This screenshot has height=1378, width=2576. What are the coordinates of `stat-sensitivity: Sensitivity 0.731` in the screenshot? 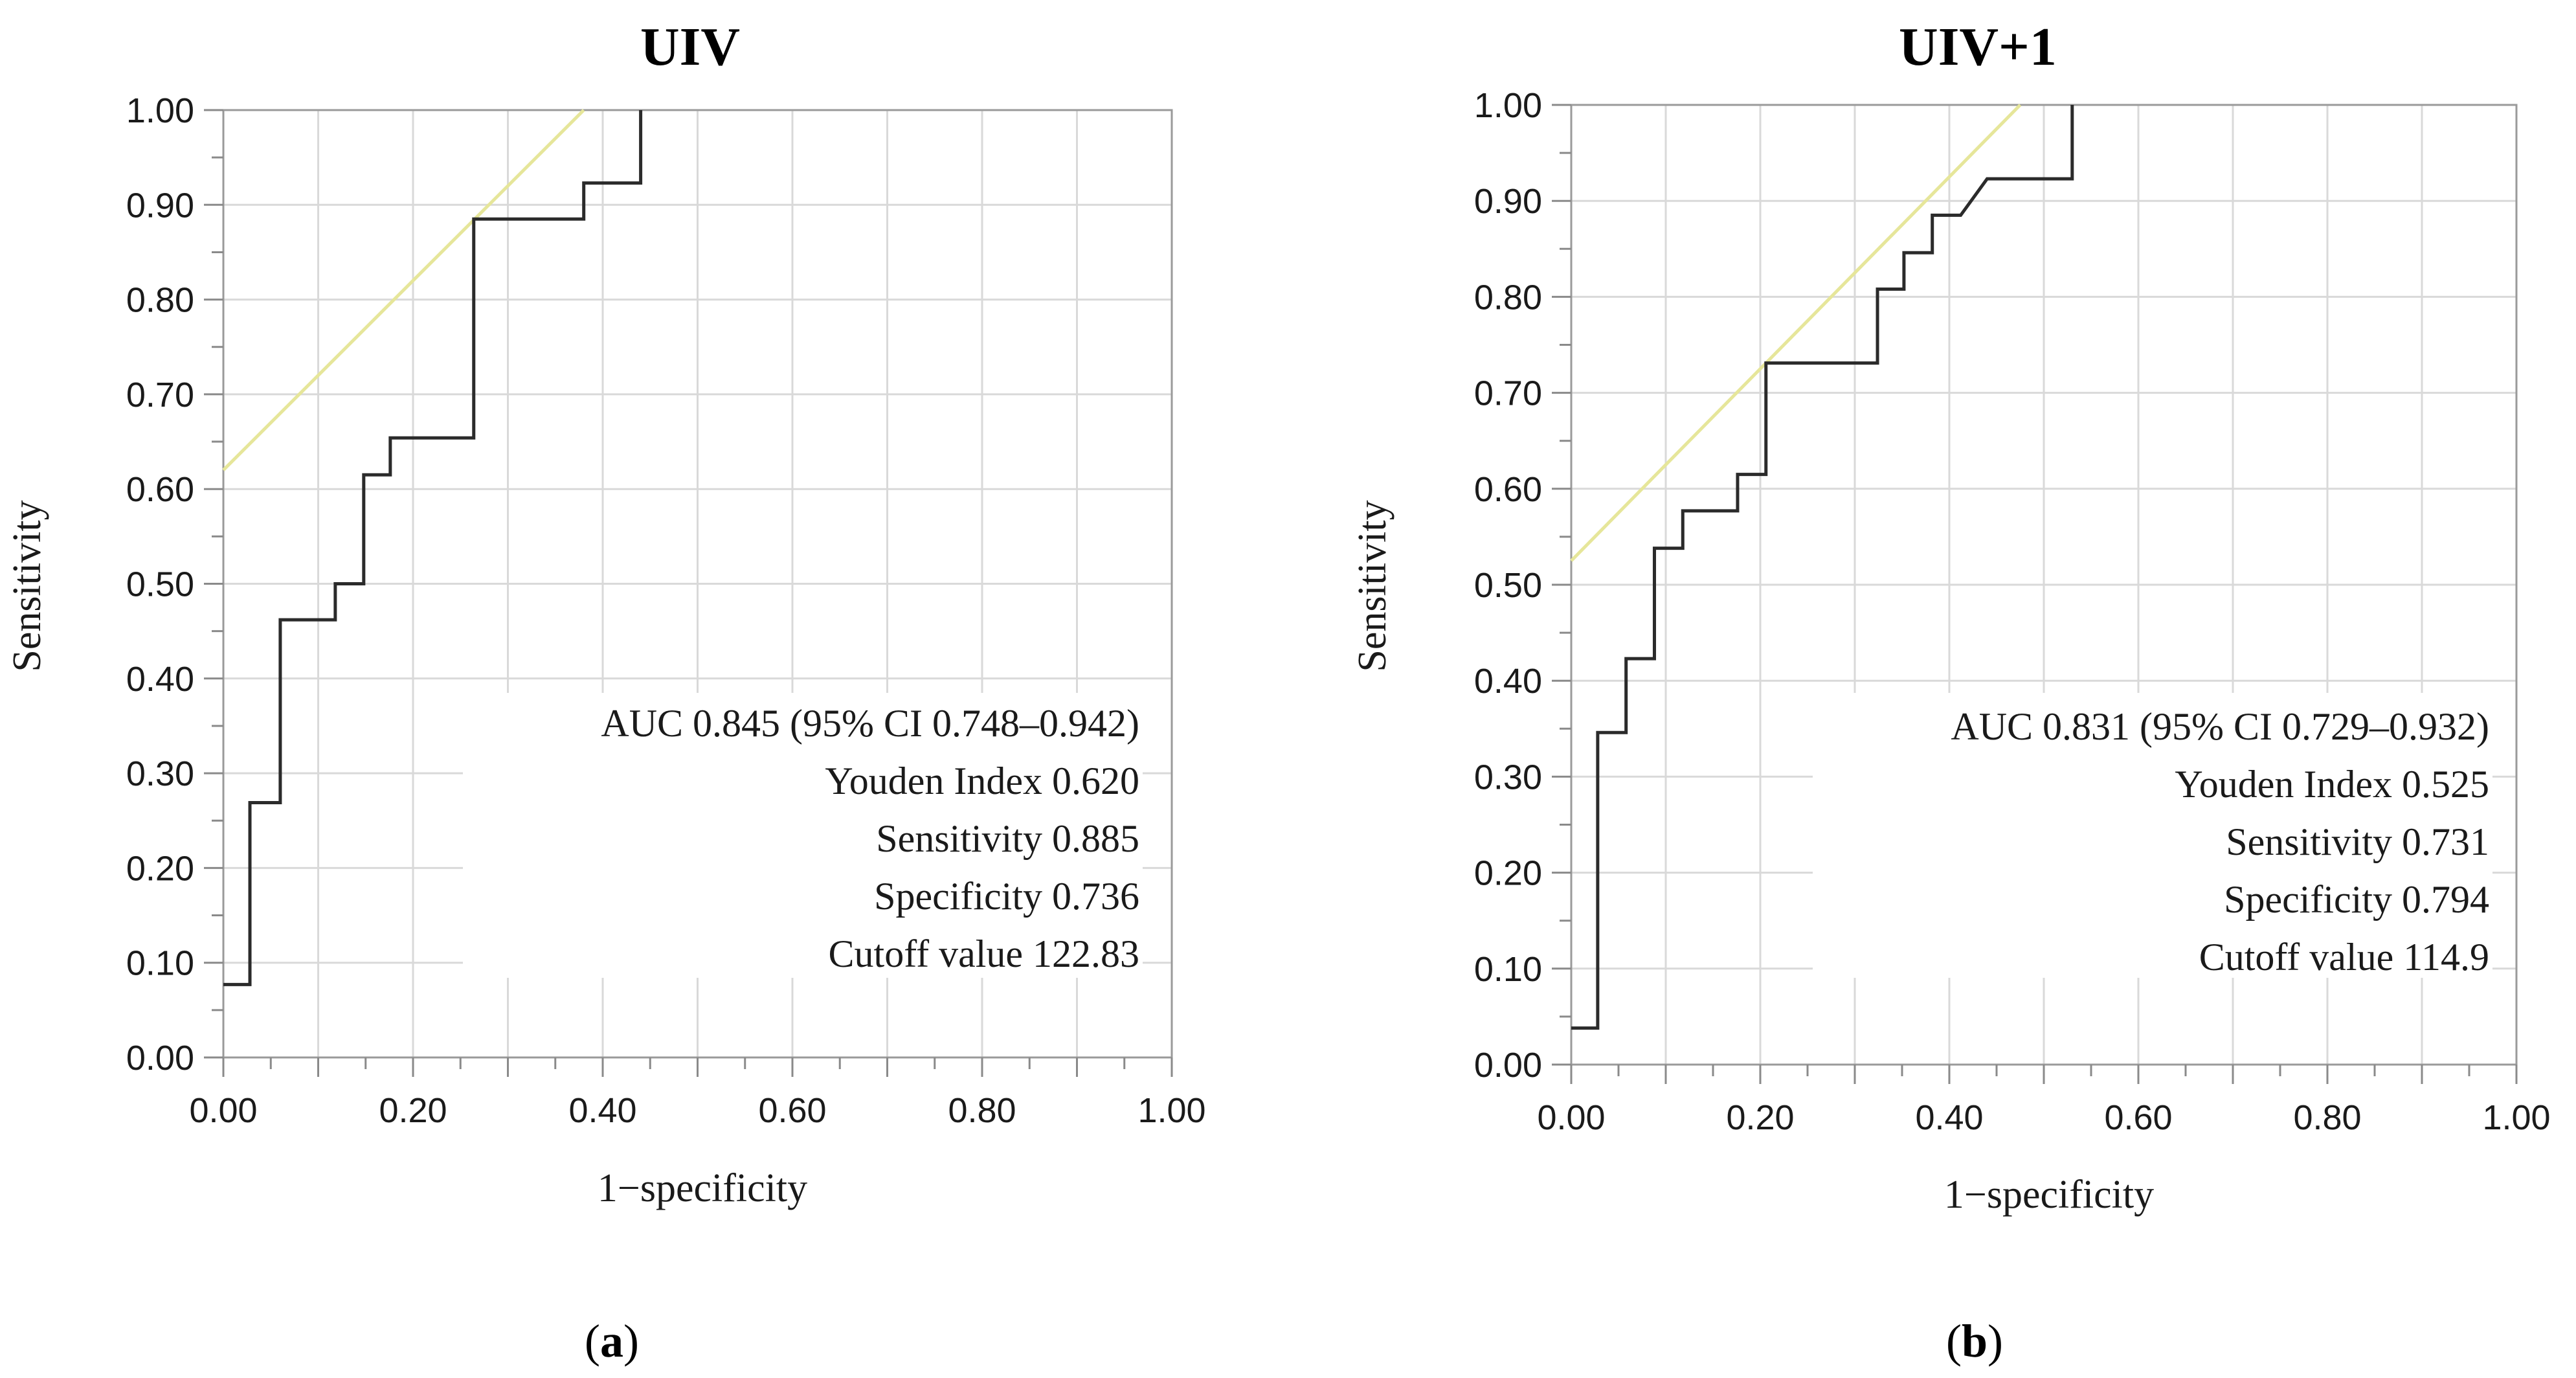 It's located at (2357, 841).